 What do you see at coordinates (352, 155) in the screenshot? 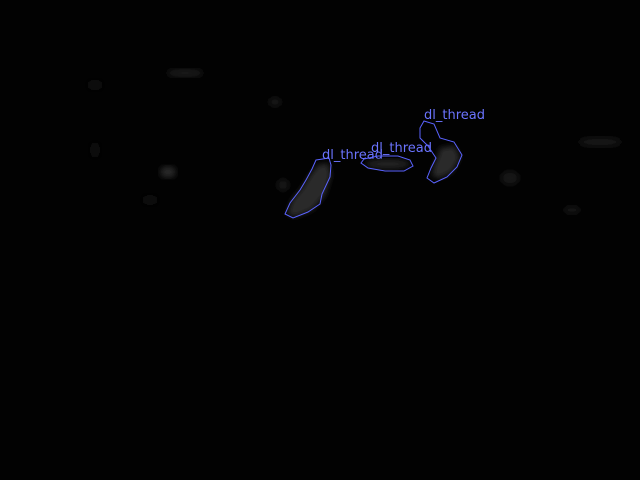
I see `thread-label-1: dl_thread` at bounding box center [352, 155].